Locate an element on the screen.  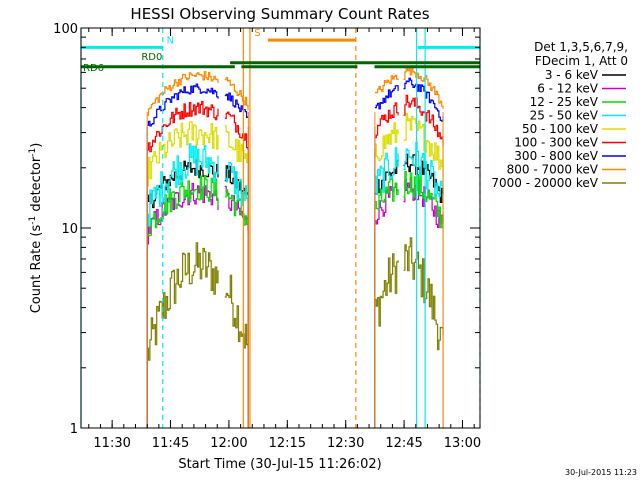
x-tick-label-4: 12:15 is located at coordinates (287, 443).